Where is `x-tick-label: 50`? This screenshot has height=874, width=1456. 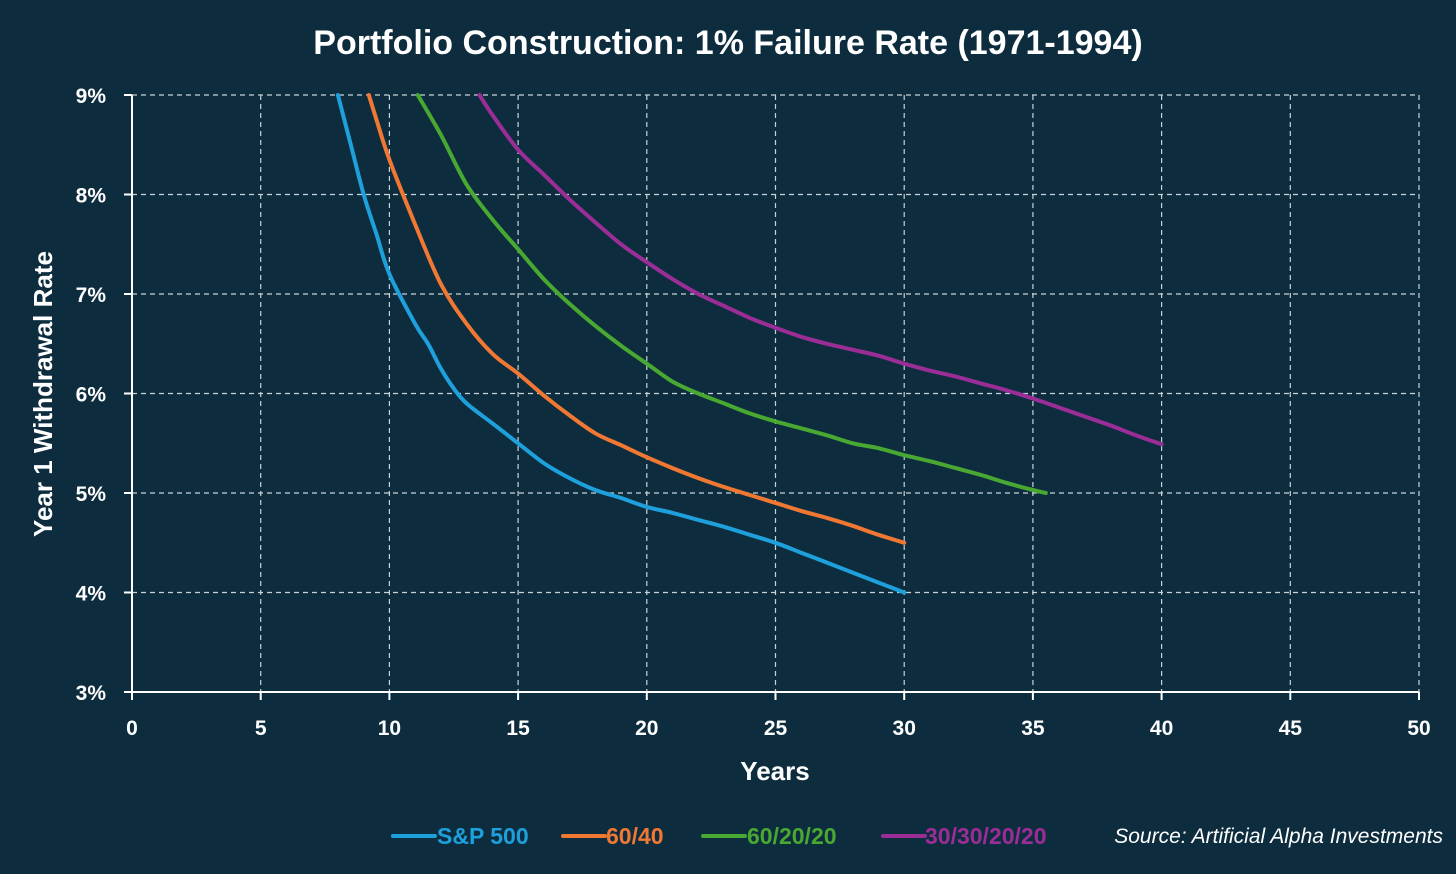
x-tick-label: 50 is located at coordinates (1418, 728).